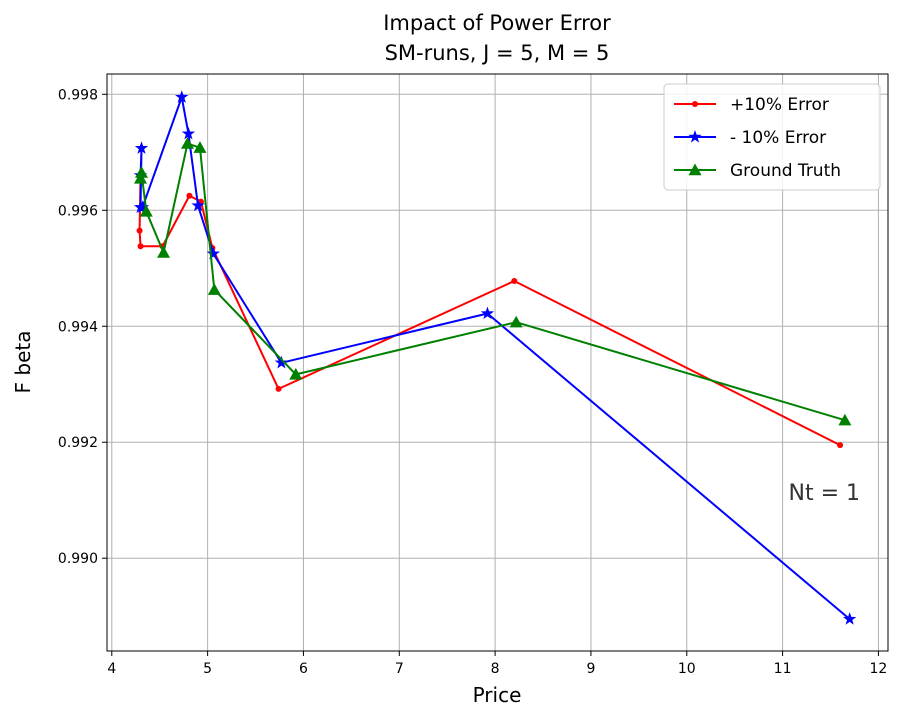  Describe the element at coordinates (78, 327) in the screenshot. I see `y-tick-label: 0.994` at that location.